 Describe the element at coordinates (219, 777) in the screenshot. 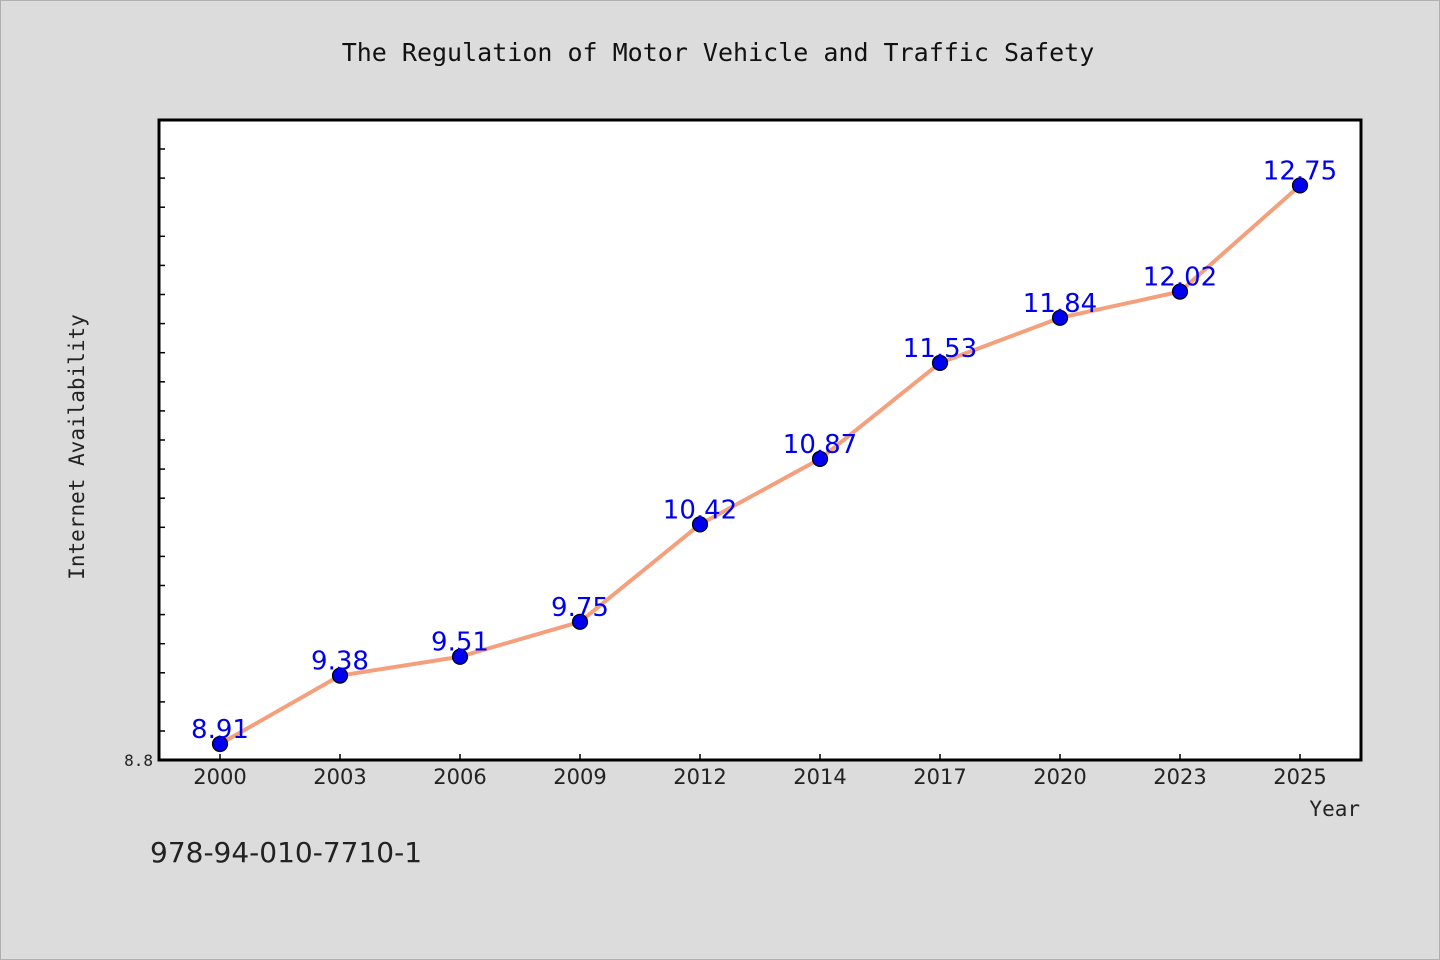

I see `x-tick-label: 2000` at that location.